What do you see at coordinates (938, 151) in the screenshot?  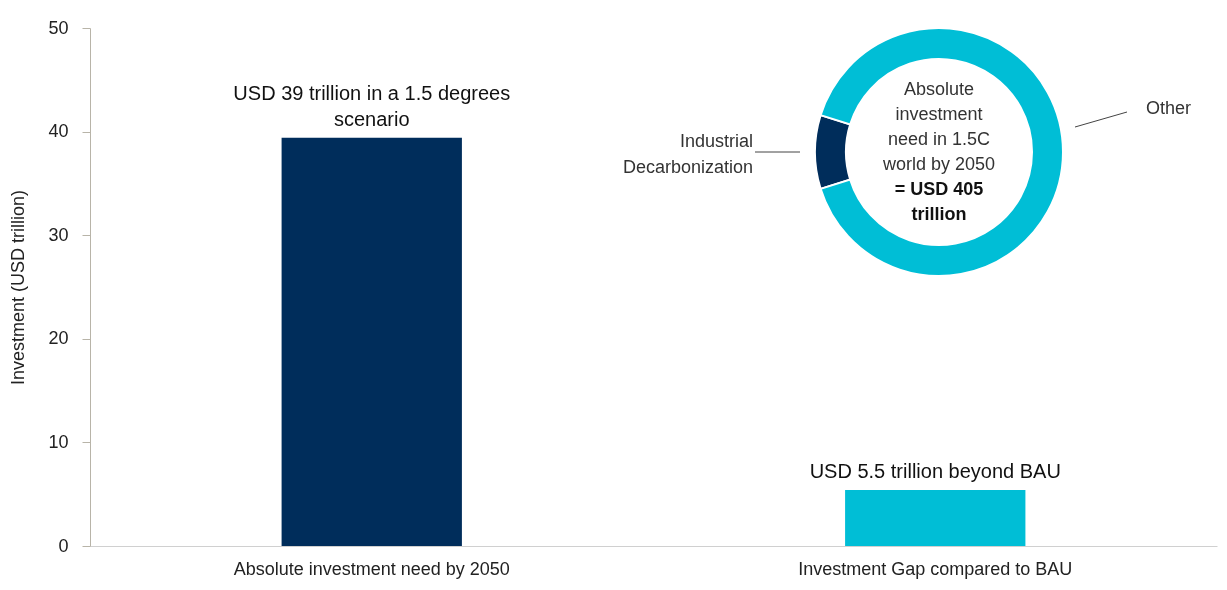 I see `annotation: Absolute investment need in 1.5C world by 2050 = USD 405 trillion` at bounding box center [938, 151].